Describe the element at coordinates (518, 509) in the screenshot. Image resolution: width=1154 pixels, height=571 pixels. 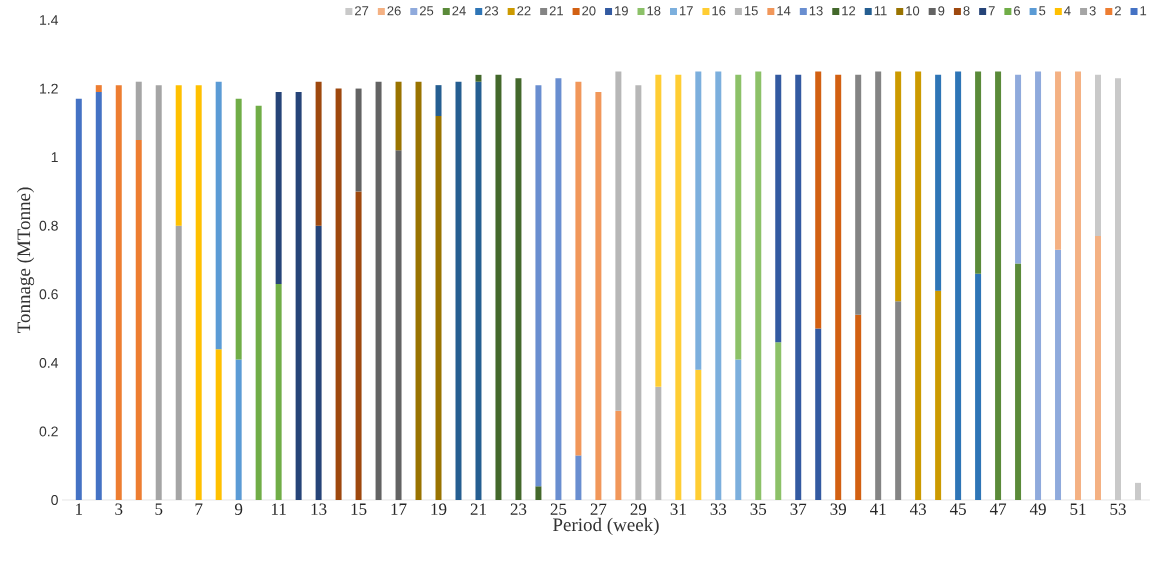
I see `x-tick-label: 23` at that location.